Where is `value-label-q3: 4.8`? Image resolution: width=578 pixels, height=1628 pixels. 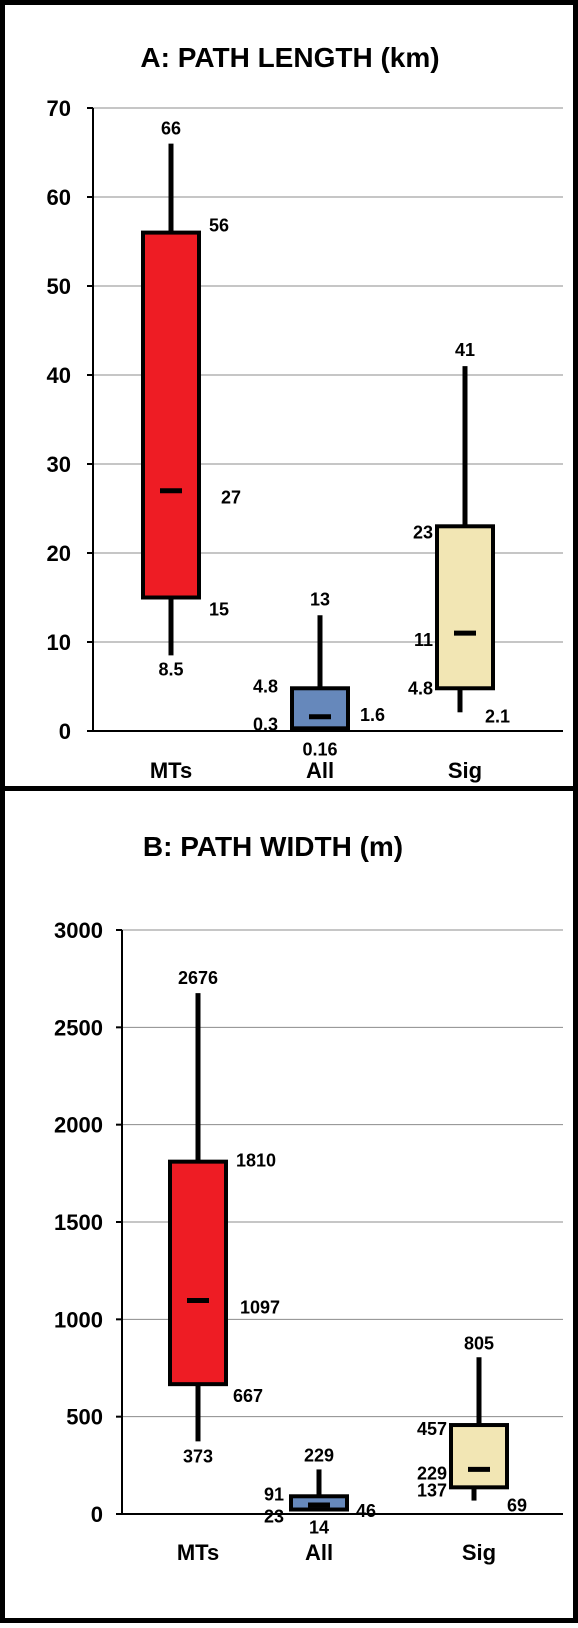
value-label-q3: 4.8 is located at coordinates (265, 686).